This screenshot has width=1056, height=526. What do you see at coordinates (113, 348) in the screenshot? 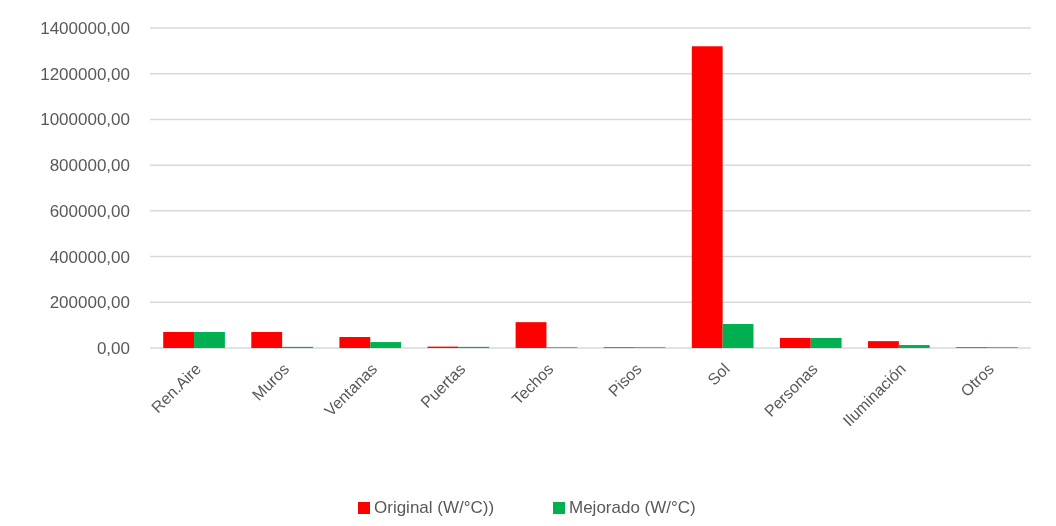
I see `y-tick-label: 0,00` at bounding box center [113, 348].